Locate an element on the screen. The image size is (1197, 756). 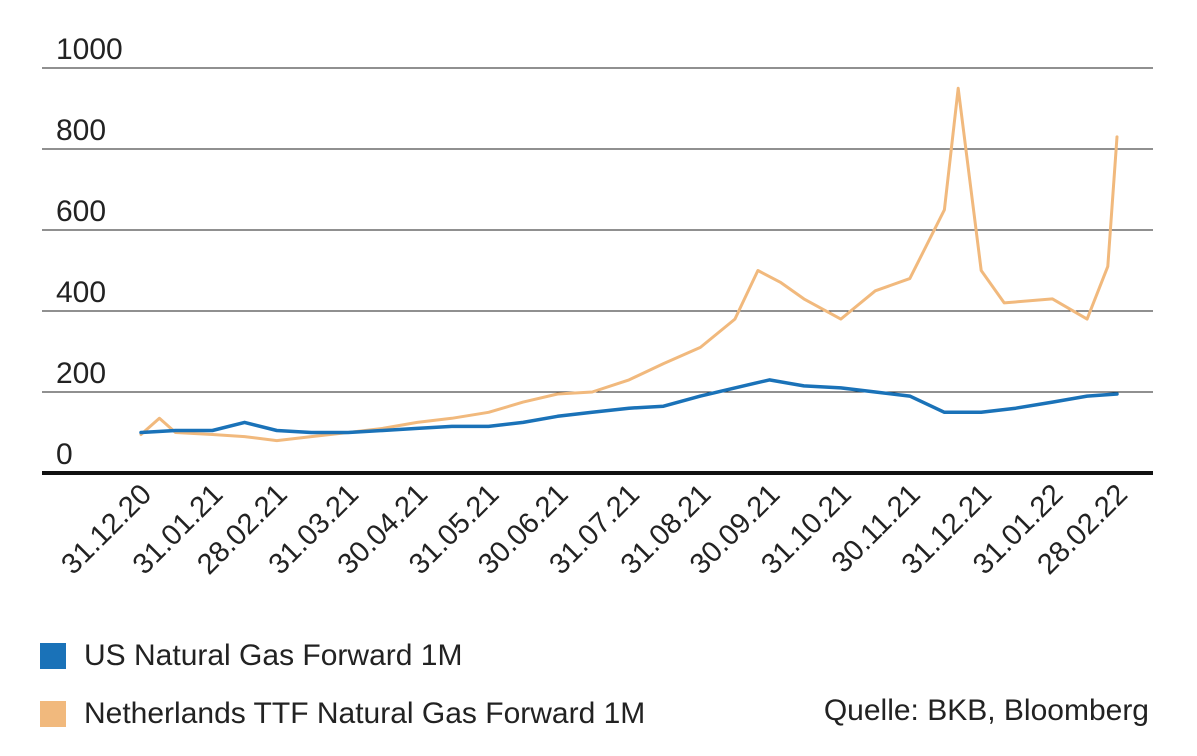
y-tick-label-0: 0 is located at coordinates (64, 454).